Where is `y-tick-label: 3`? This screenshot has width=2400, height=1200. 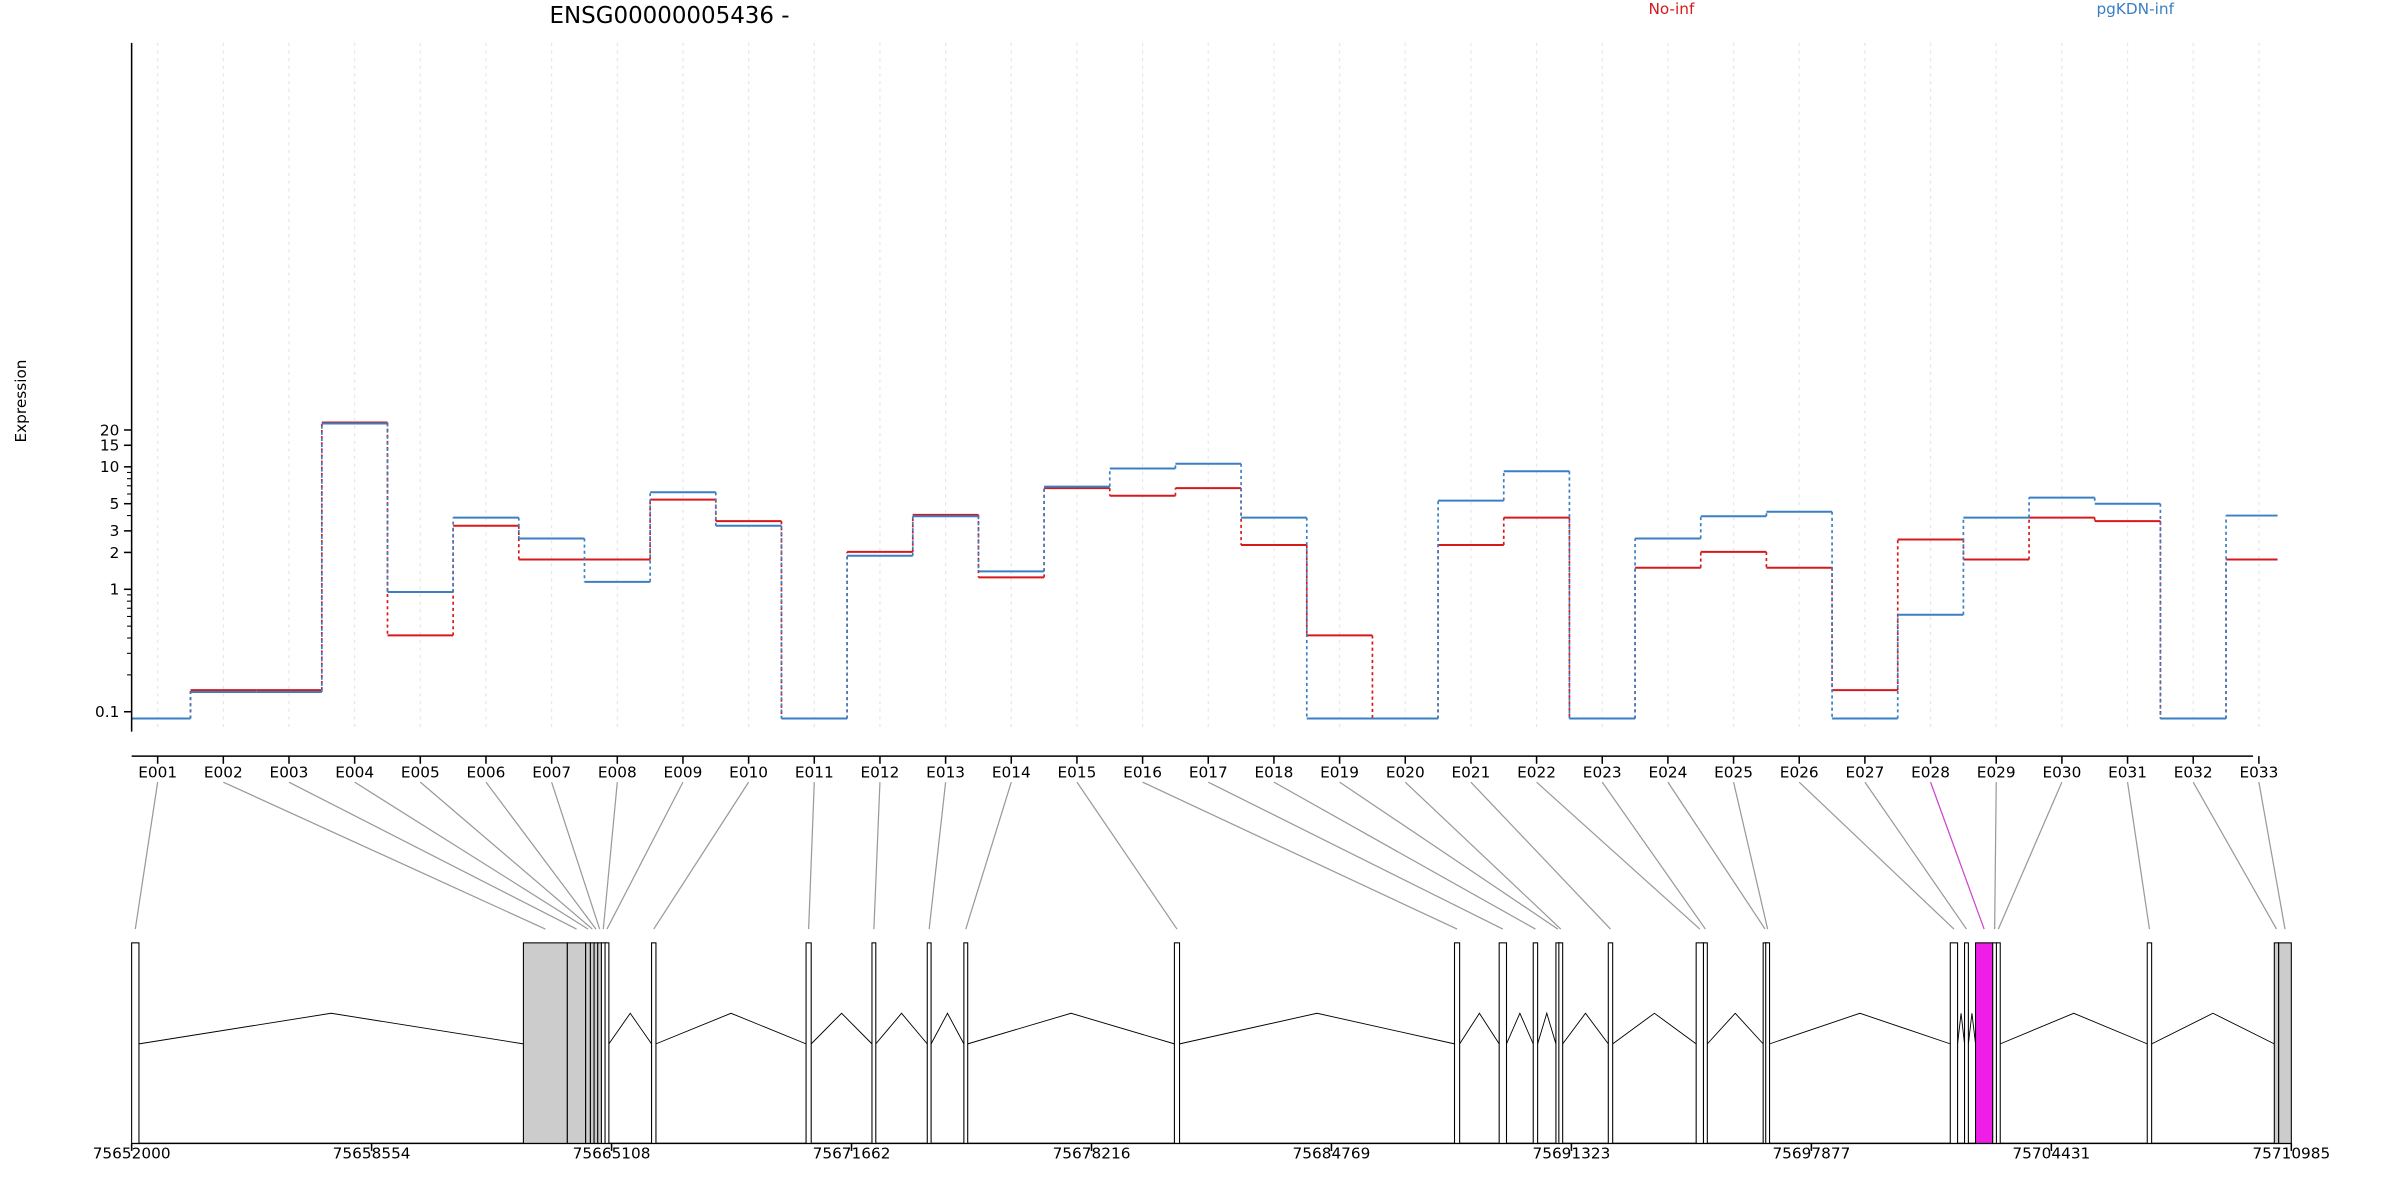 y-tick-label: 3 is located at coordinates (115, 531).